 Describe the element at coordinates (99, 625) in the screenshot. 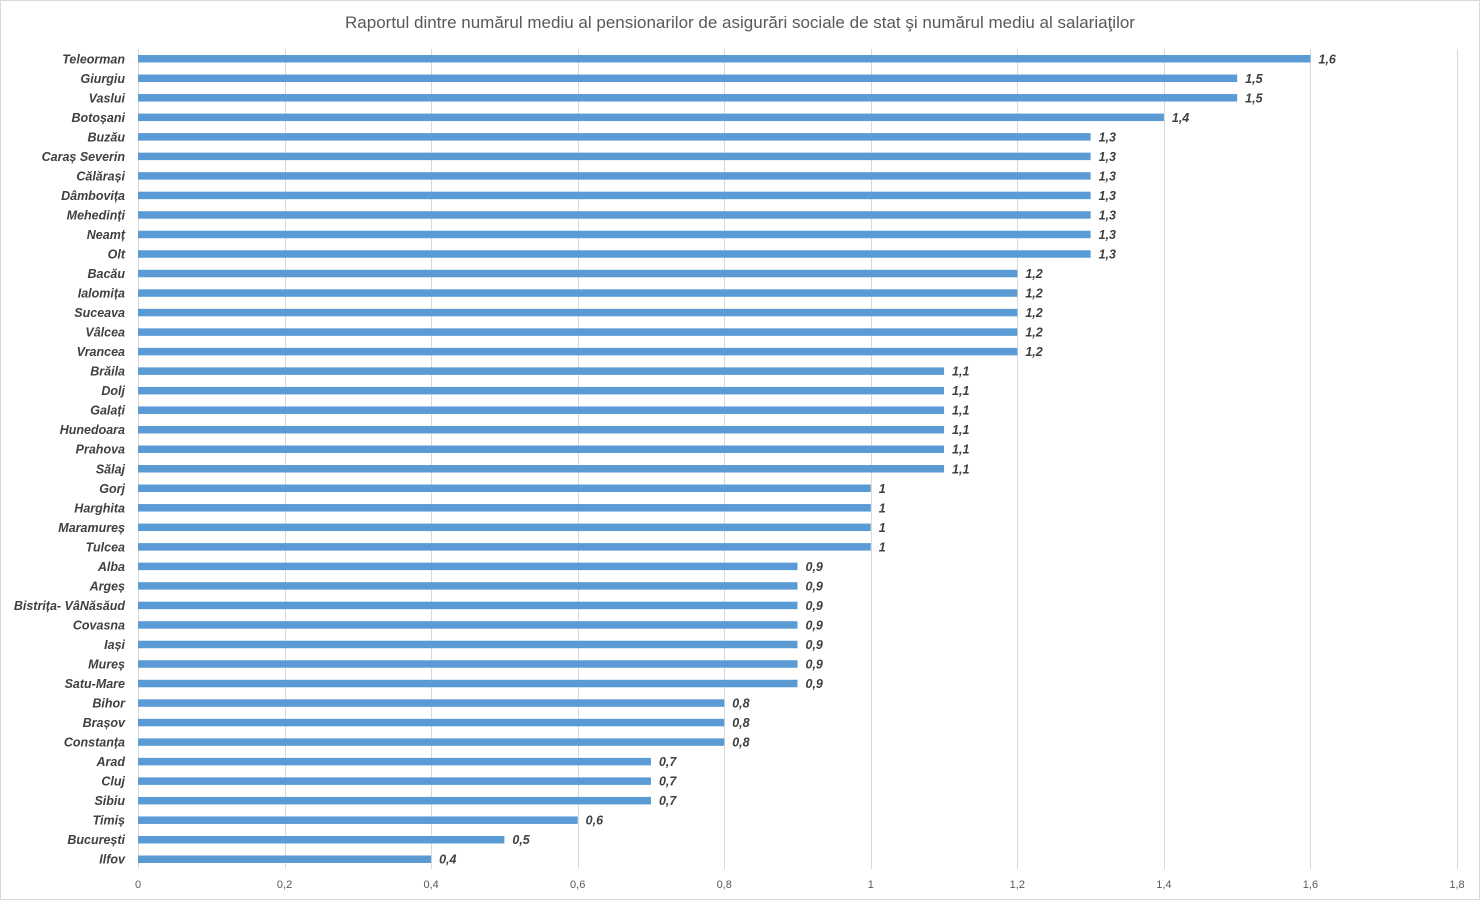

I see `category-label: Covasna` at that location.